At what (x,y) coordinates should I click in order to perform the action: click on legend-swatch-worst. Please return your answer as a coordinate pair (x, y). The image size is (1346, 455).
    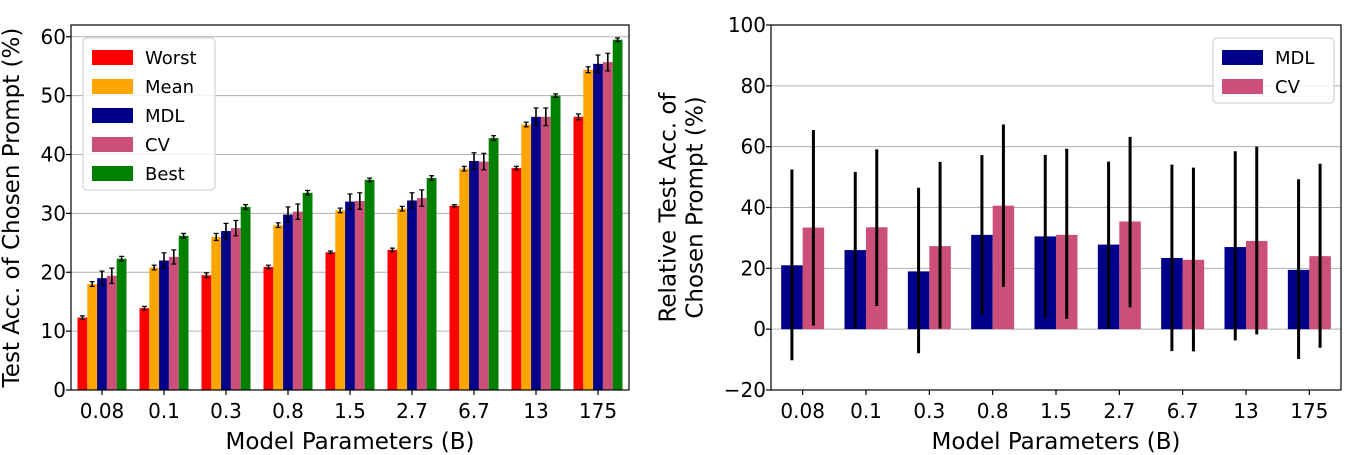
    Looking at the image, I should click on (112, 57).